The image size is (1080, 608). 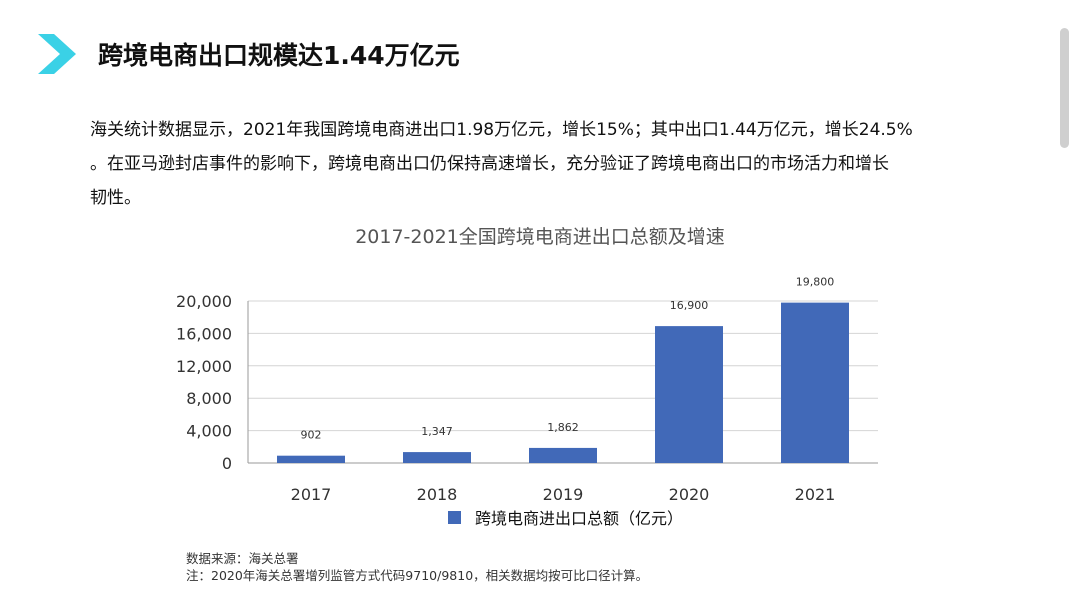 I want to click on x-tick-label: 2021, so click(x=815, y=494).